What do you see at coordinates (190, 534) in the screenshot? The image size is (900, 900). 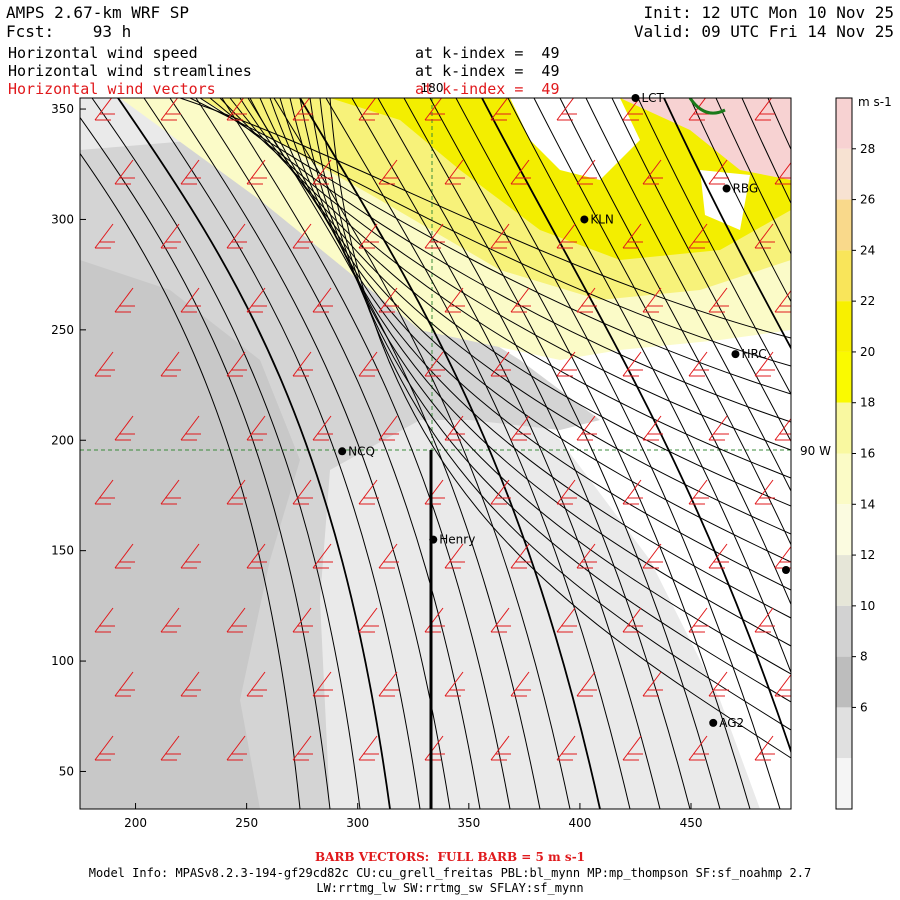 I see `speed-shade-dark-gray` at bounding box center [190, 534].